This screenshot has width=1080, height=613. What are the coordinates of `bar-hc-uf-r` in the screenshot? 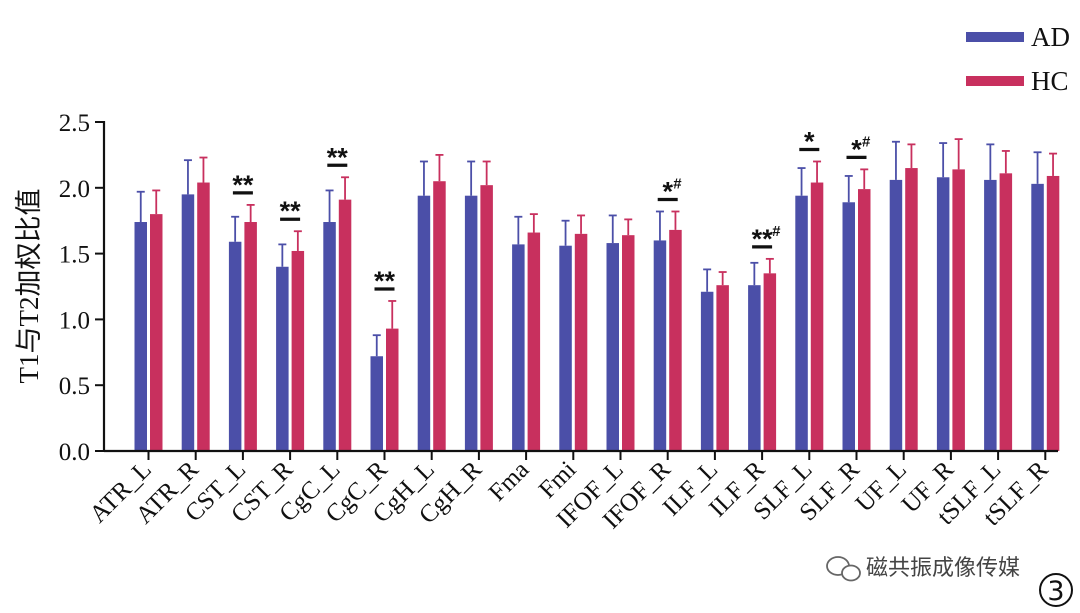 It's located at (958, 310).